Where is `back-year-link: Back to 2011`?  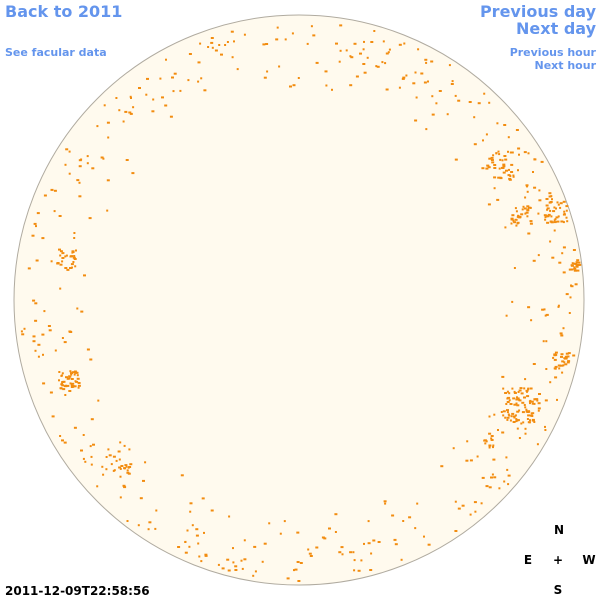
back-year-link: Back to 2011 is located at coordinates (63, 11).